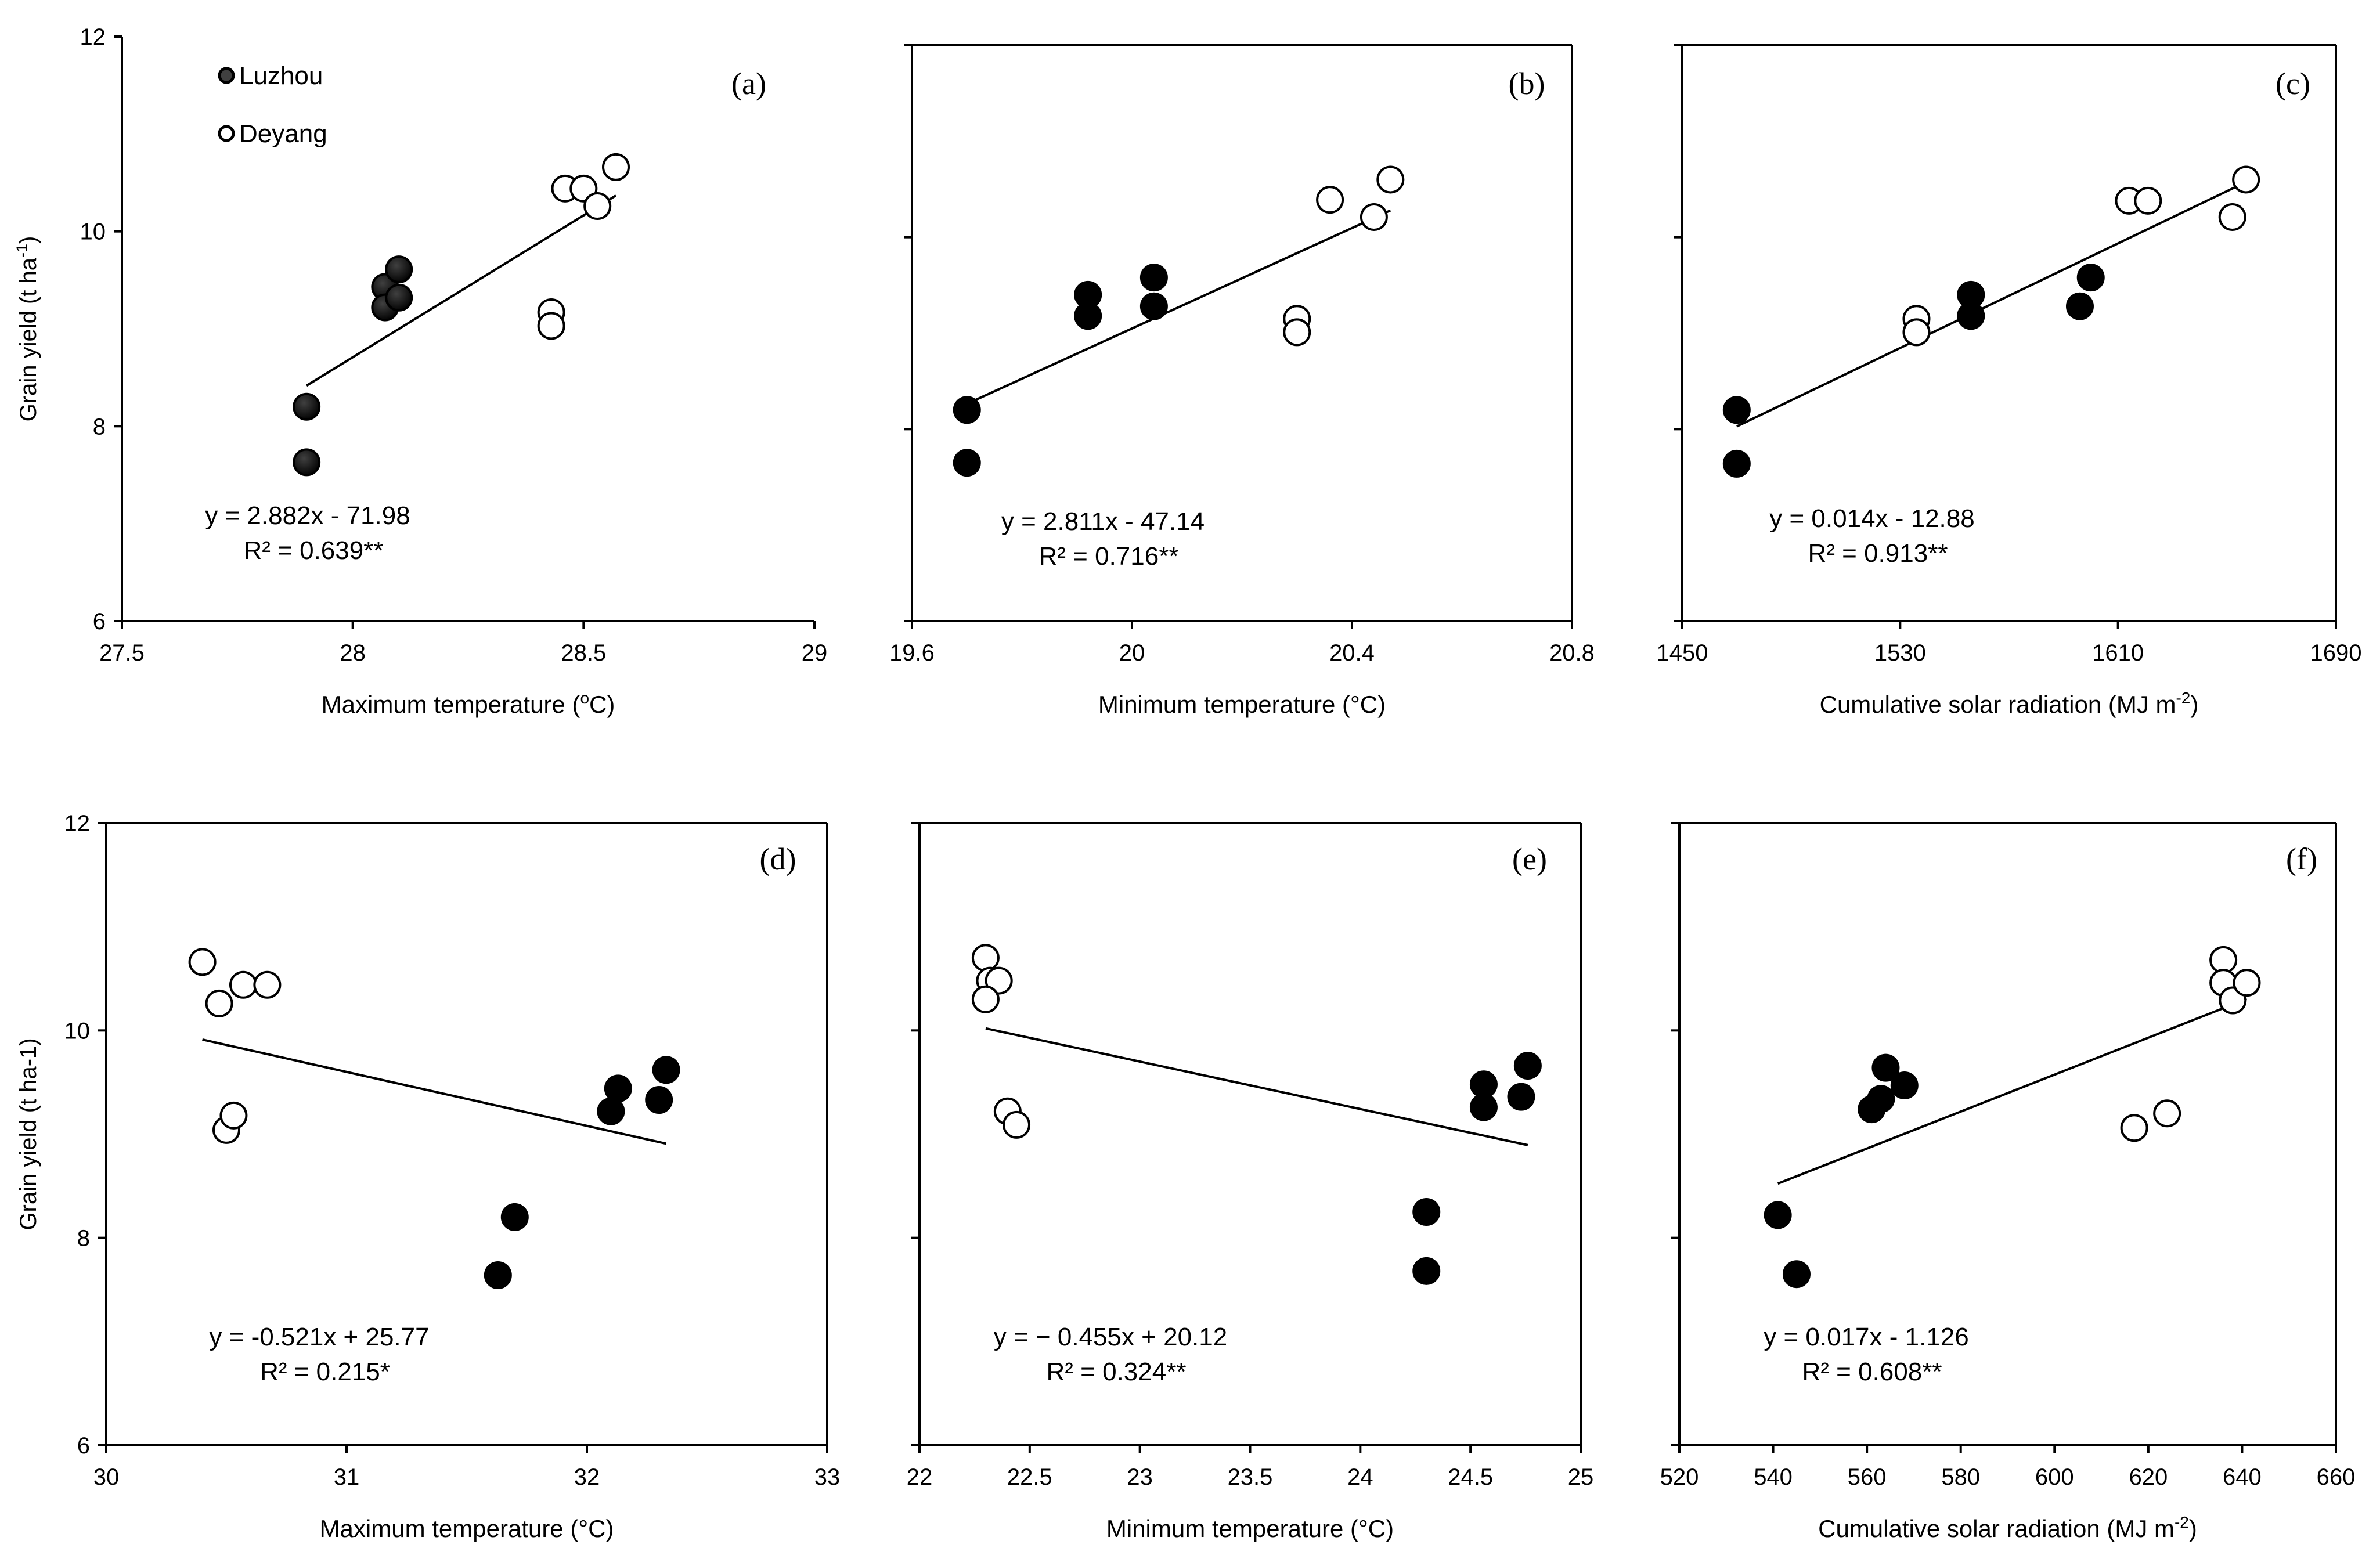 The image size is (2380, 1566). I want to click on r-squared-label: R² = 0.639**, so click(314, 550).